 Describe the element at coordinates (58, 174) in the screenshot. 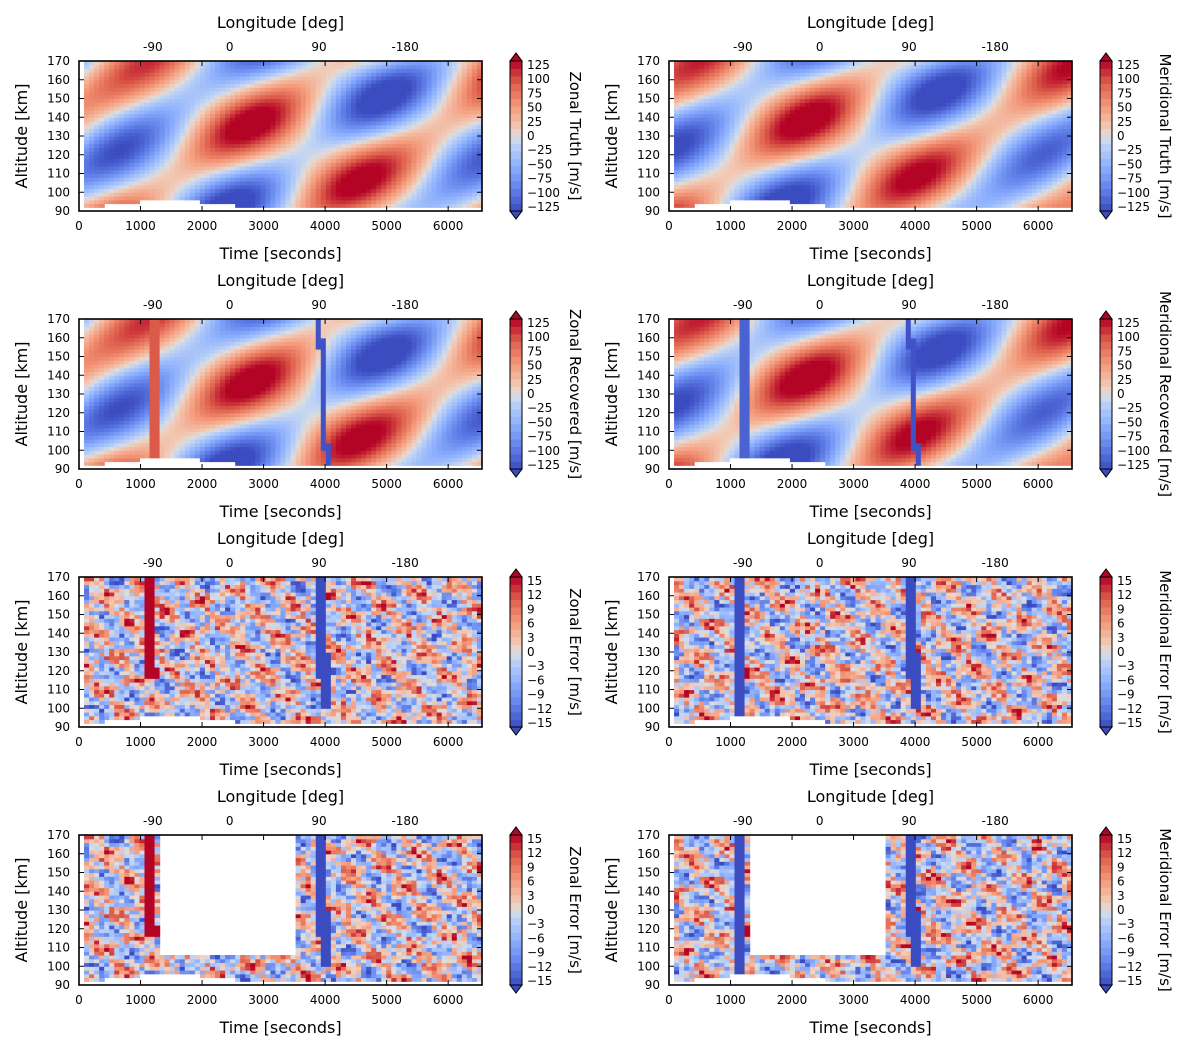

I see `y-tick-label: 110` at that location.